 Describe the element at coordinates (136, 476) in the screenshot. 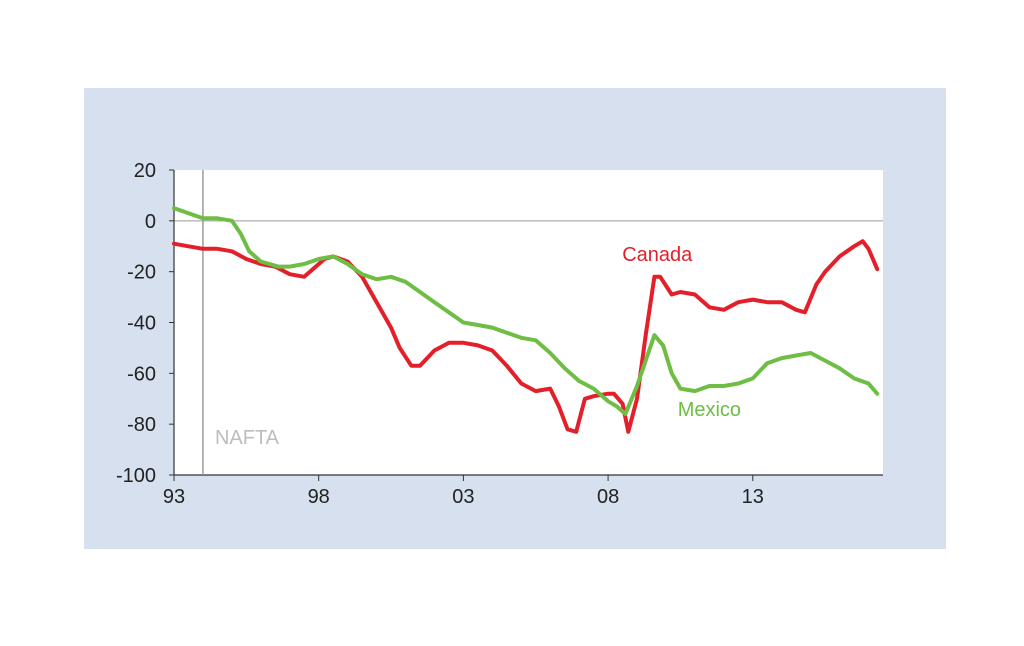

I see `y-tick-label: -100` at that location.